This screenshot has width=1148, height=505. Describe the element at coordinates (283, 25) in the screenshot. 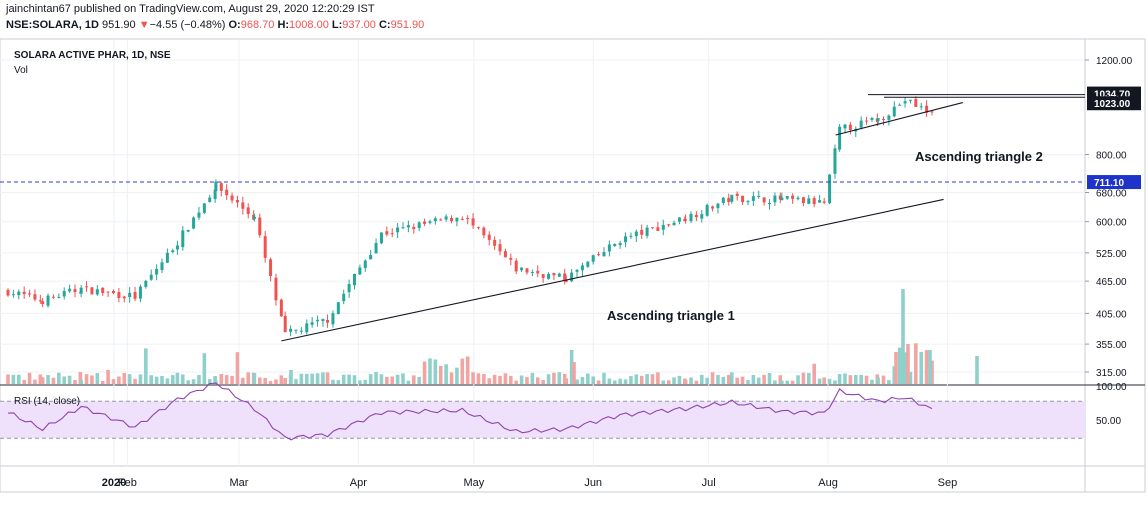

I see `high-label: H:` at that location.